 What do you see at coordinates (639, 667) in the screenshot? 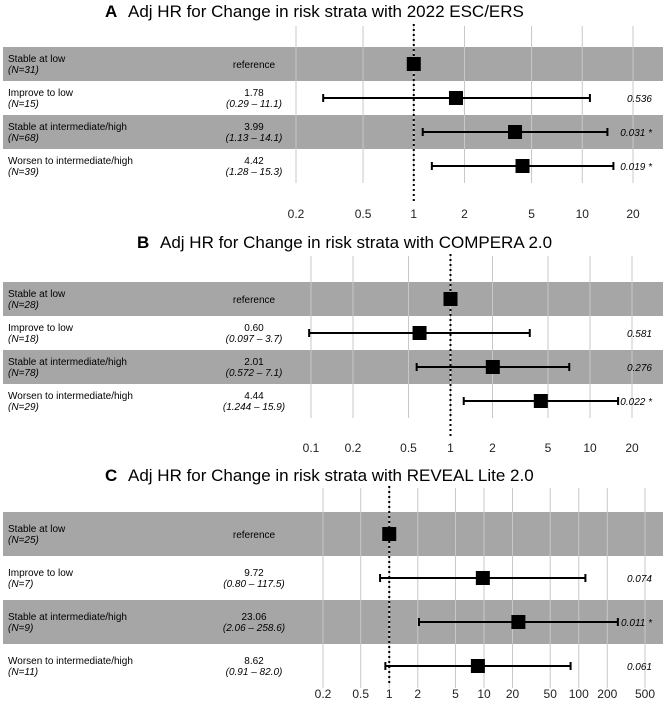
I see `p-value: 0.061` at bounding box center [639, 667].